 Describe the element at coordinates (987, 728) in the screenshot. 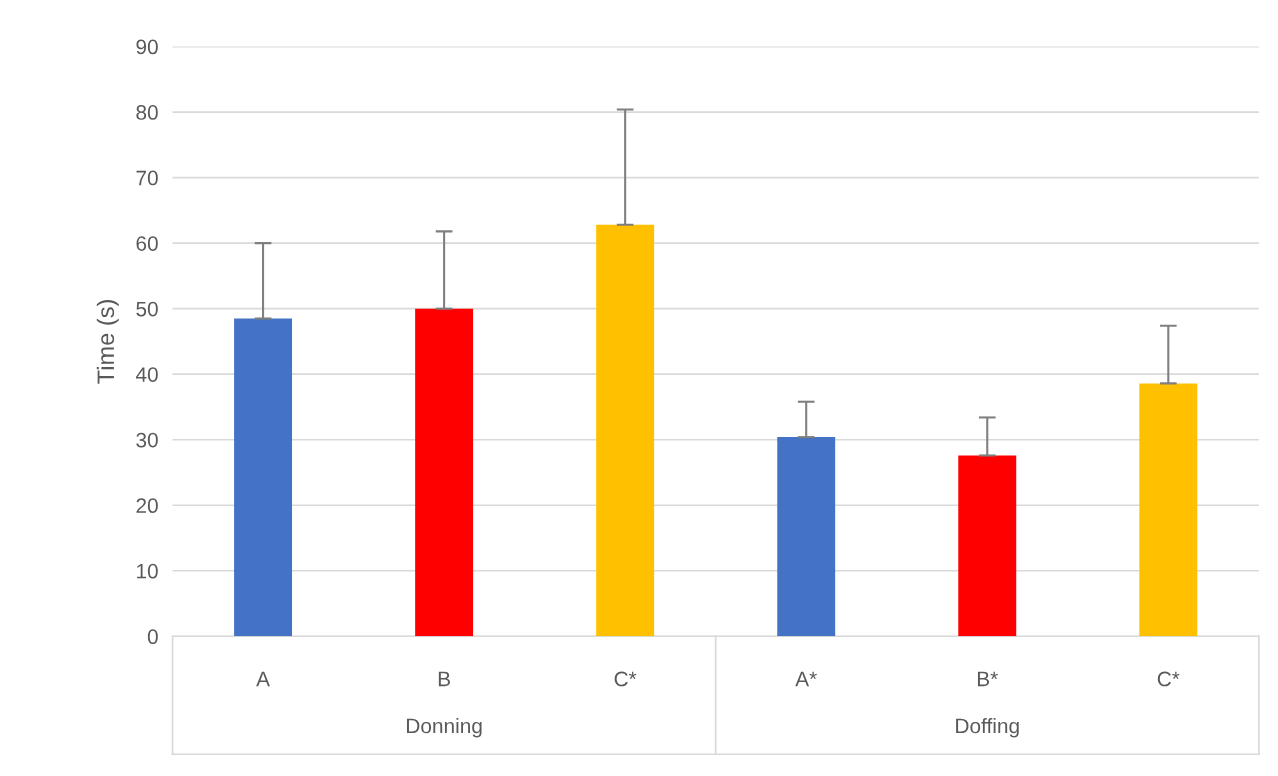

I see `text: Doffing` at that location.